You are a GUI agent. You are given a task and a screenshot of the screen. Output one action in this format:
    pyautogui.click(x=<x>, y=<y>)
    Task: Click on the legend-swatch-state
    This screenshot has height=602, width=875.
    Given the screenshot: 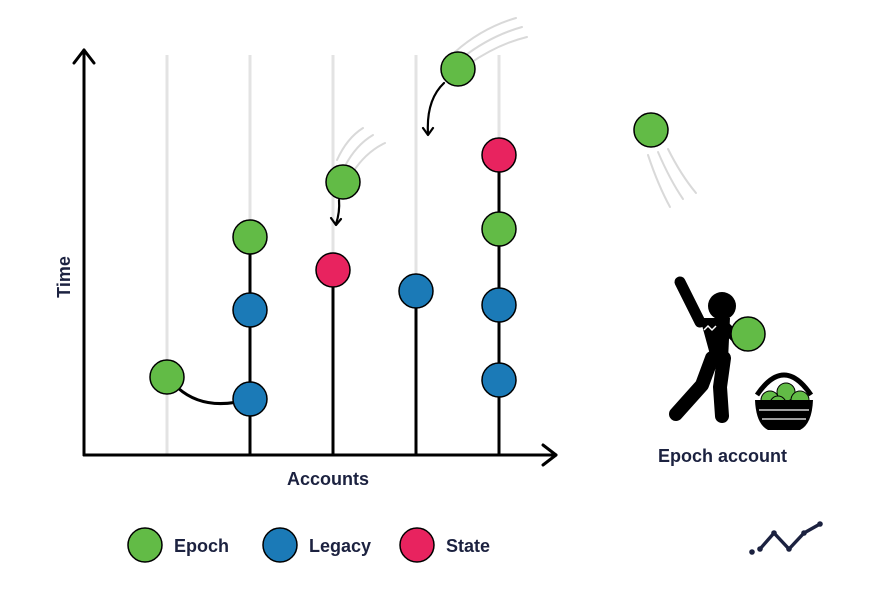 What is the action you would take?
    pyautogui.click(x=417, y=545)
    